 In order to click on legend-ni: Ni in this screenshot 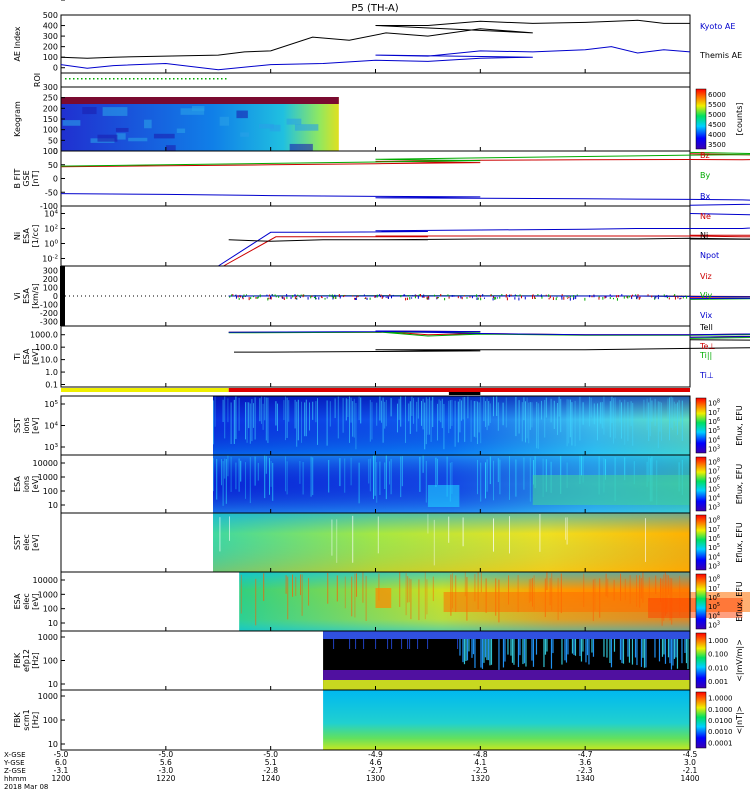, I will do `click(704, 235)`.